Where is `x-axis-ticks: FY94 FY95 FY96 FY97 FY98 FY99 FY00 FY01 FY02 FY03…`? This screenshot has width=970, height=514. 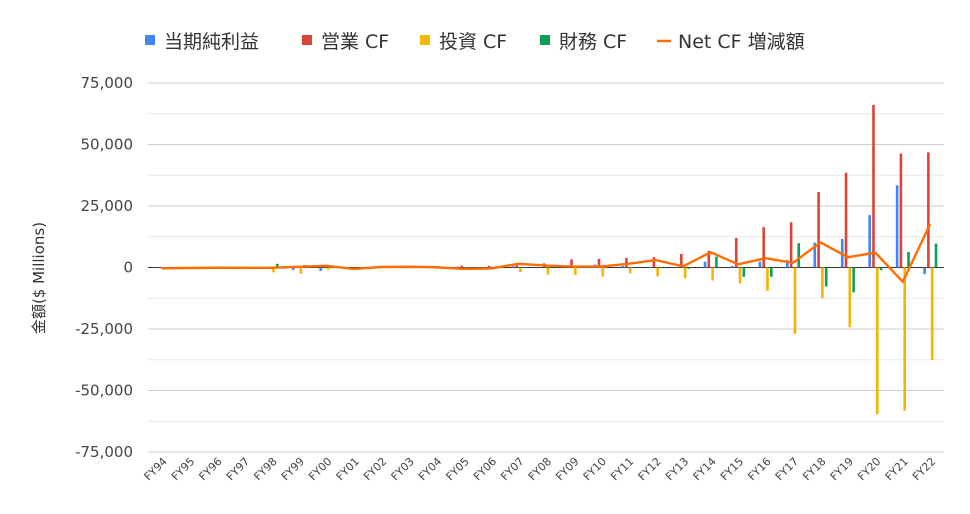
x-axis-ticks: FY94 FY95 FY96 FY97 FY98 FY99 FY00 FY01 FY02 FY03… is located at coordinates (540, 469).